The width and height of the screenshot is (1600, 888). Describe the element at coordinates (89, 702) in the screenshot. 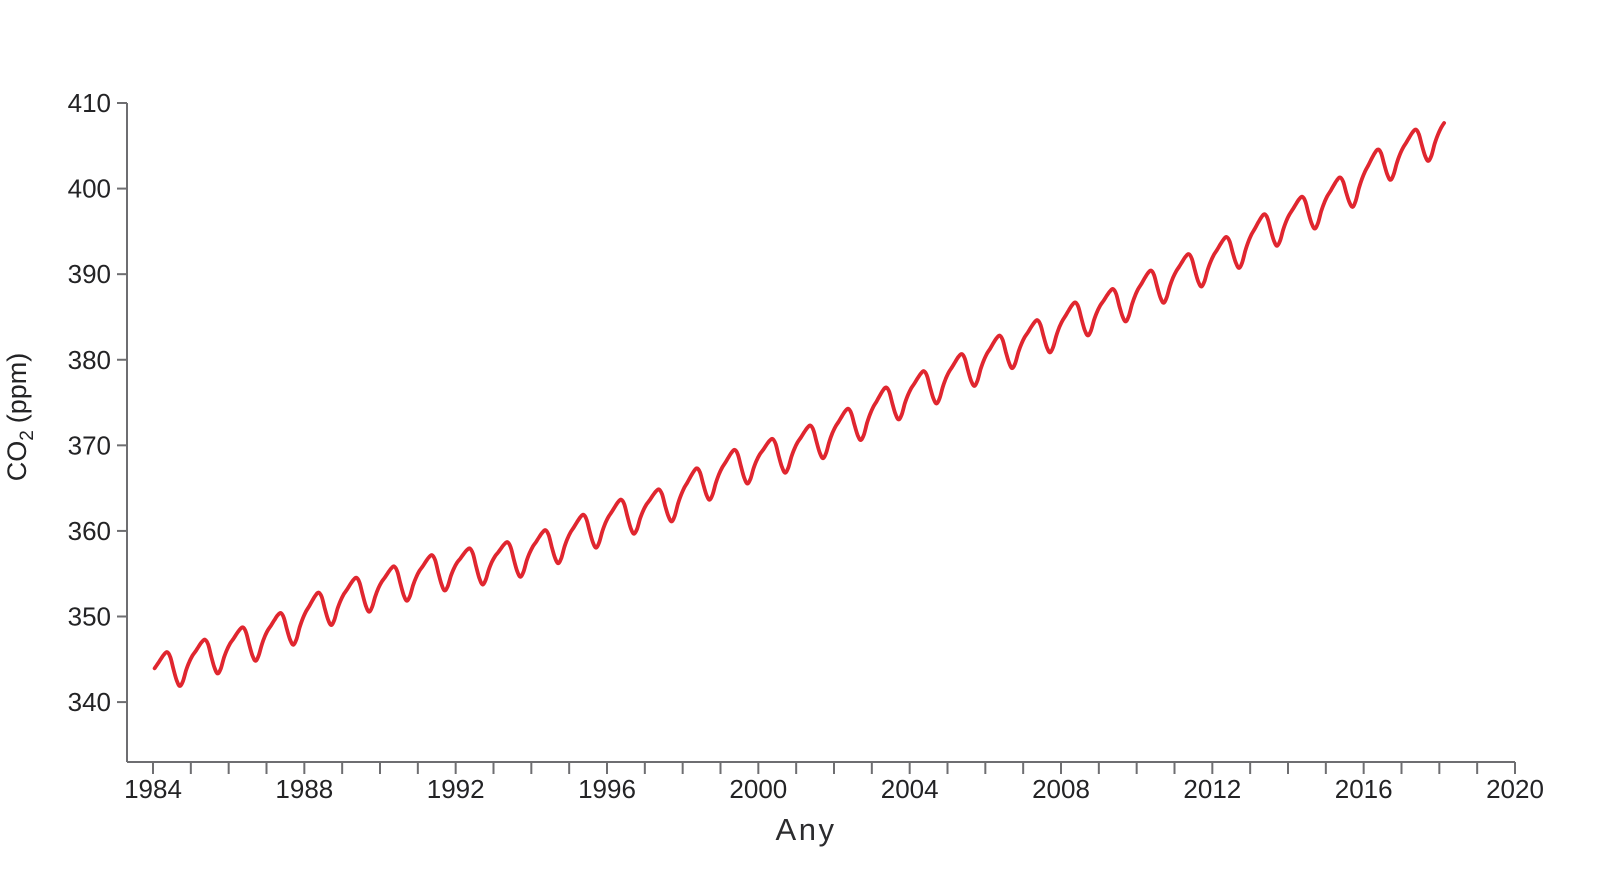

I see `y-tick-label: 340` at that location.